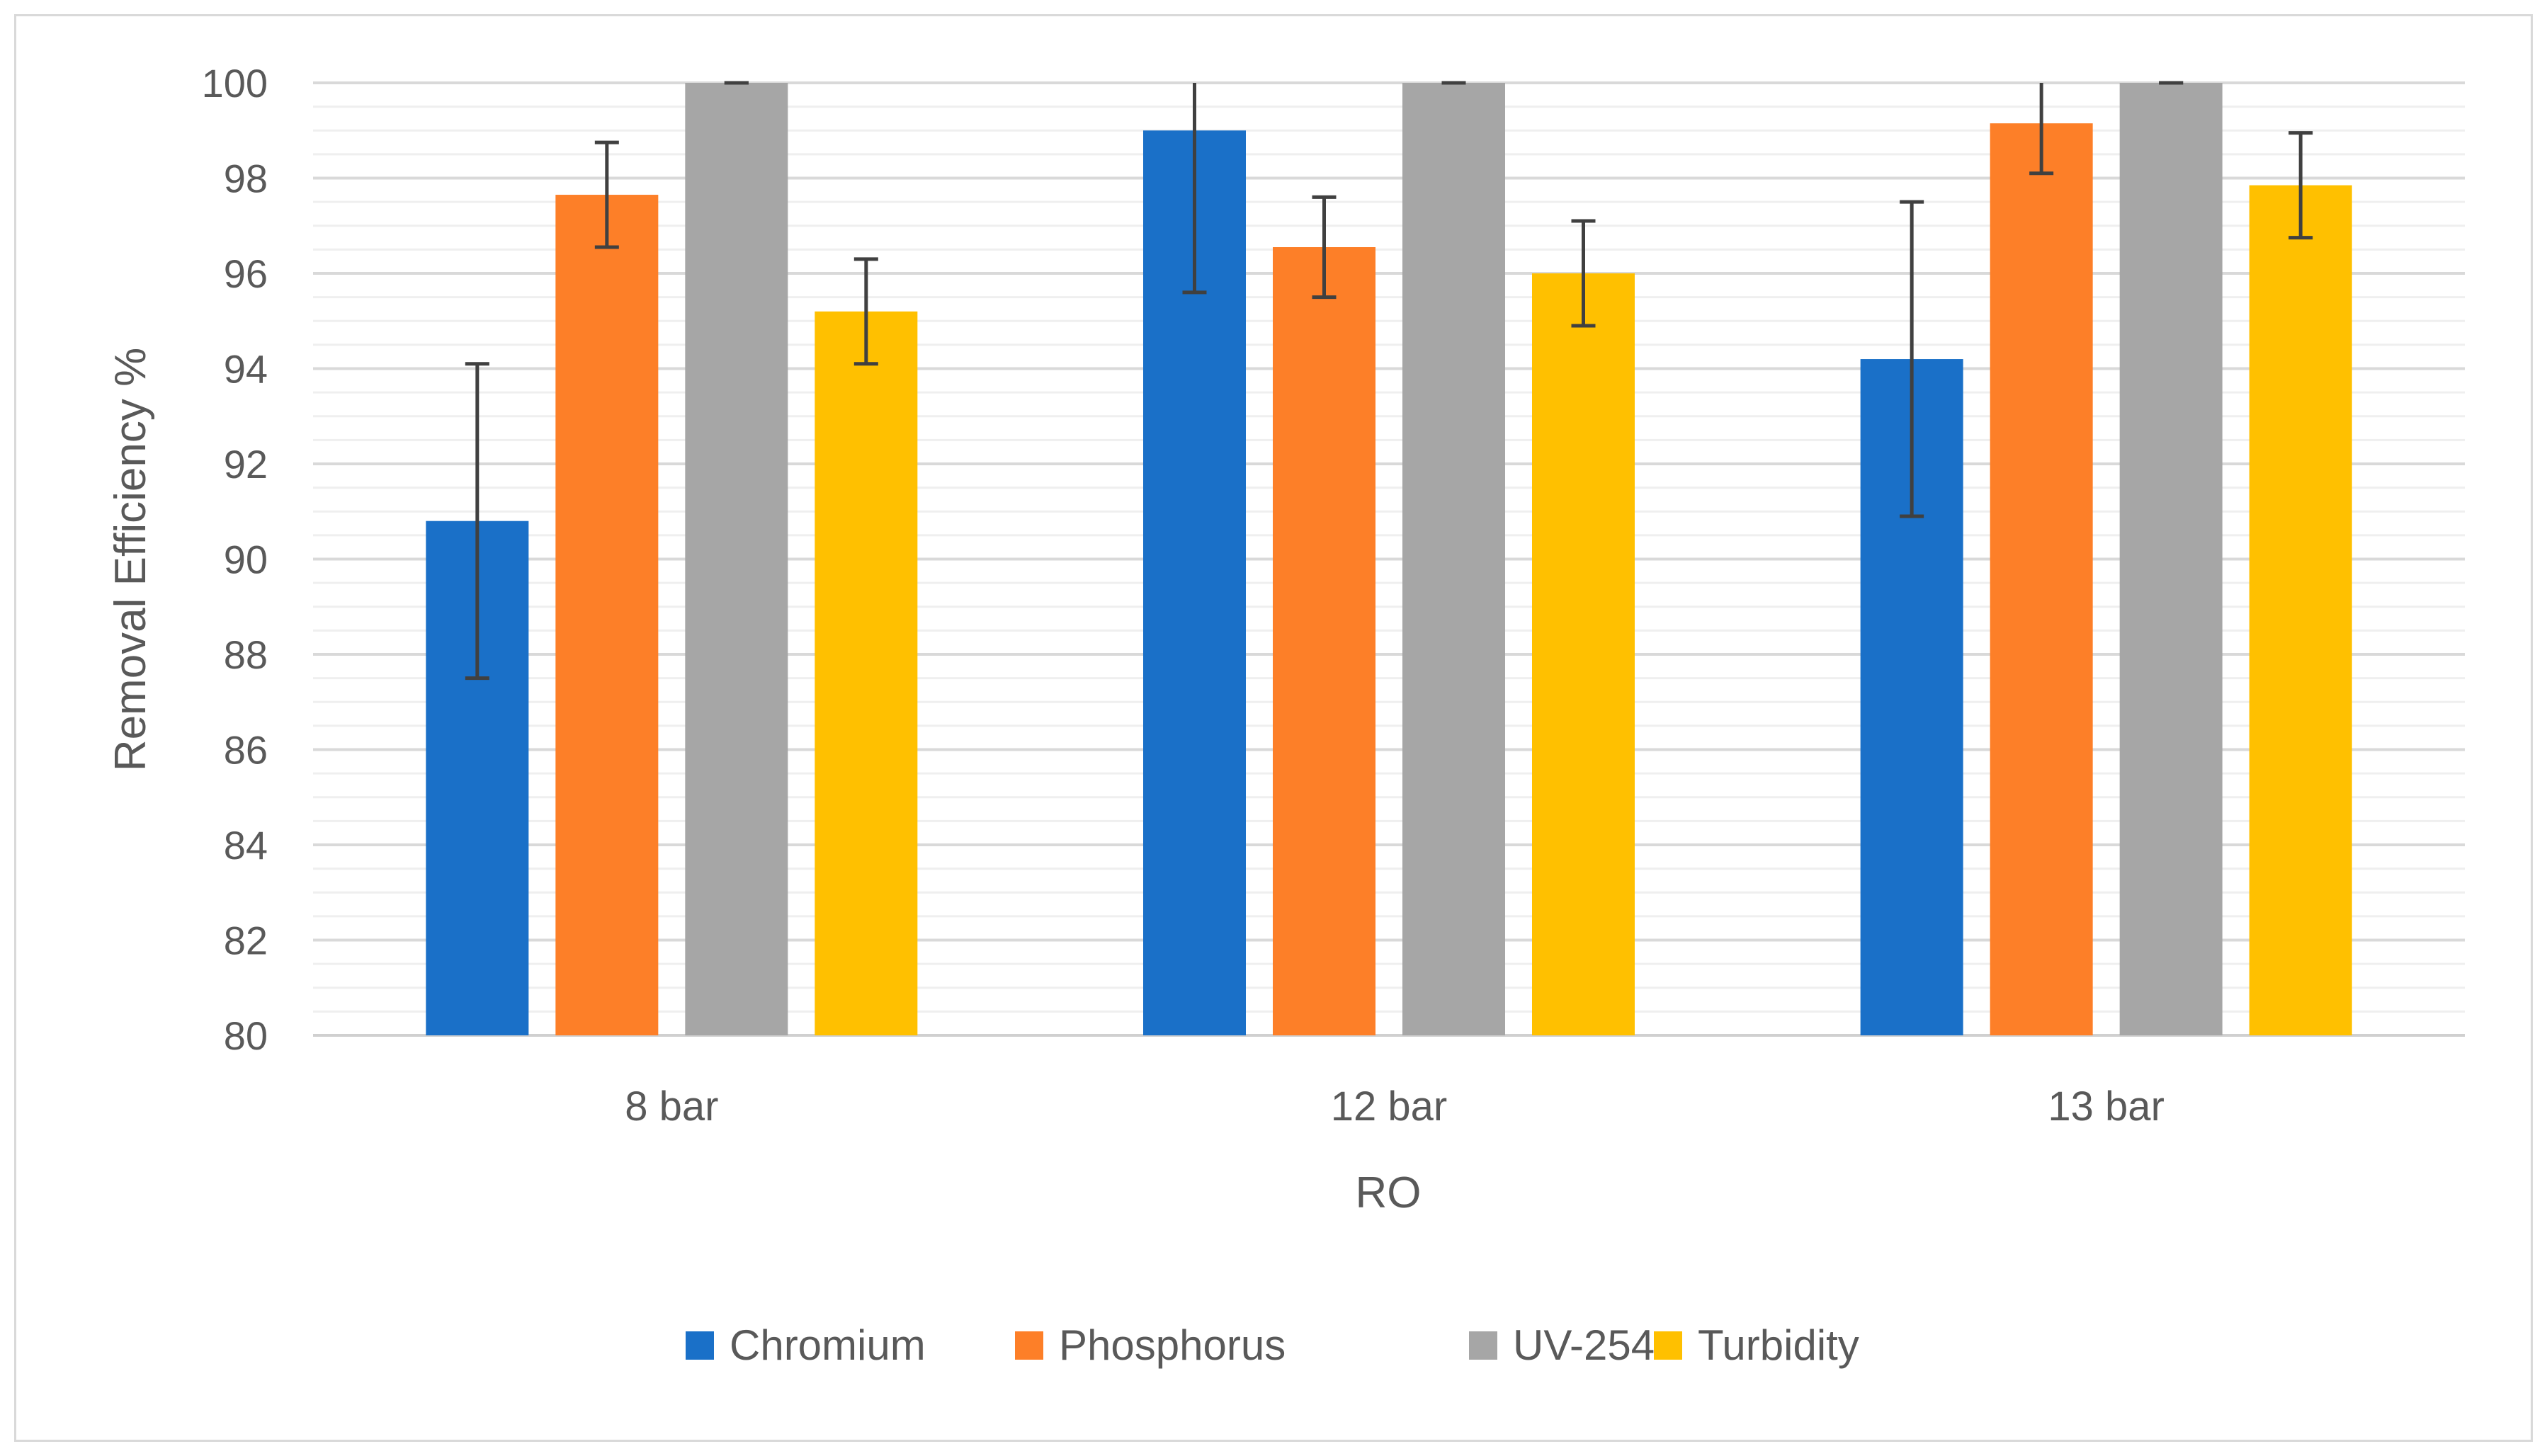 This screenshot has height=1456, width=2547. What do you see at coordinates (1389, 1107) in the screenshot?
I see `x-tick-label: 12 bar` at bounding box center [1389, 1107].